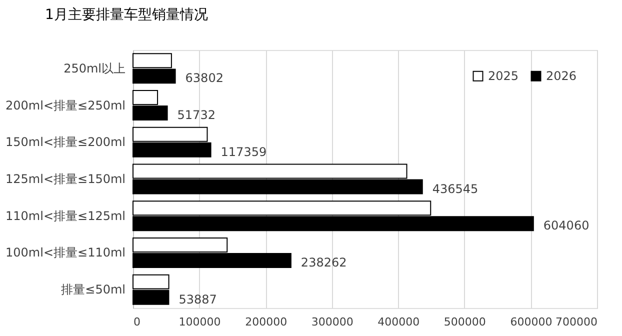 This screenshot has height=336, width=622. Describe the element at coordinates (399, 322) in the screenshot. I see `x-tick-label: 400000` at that location.